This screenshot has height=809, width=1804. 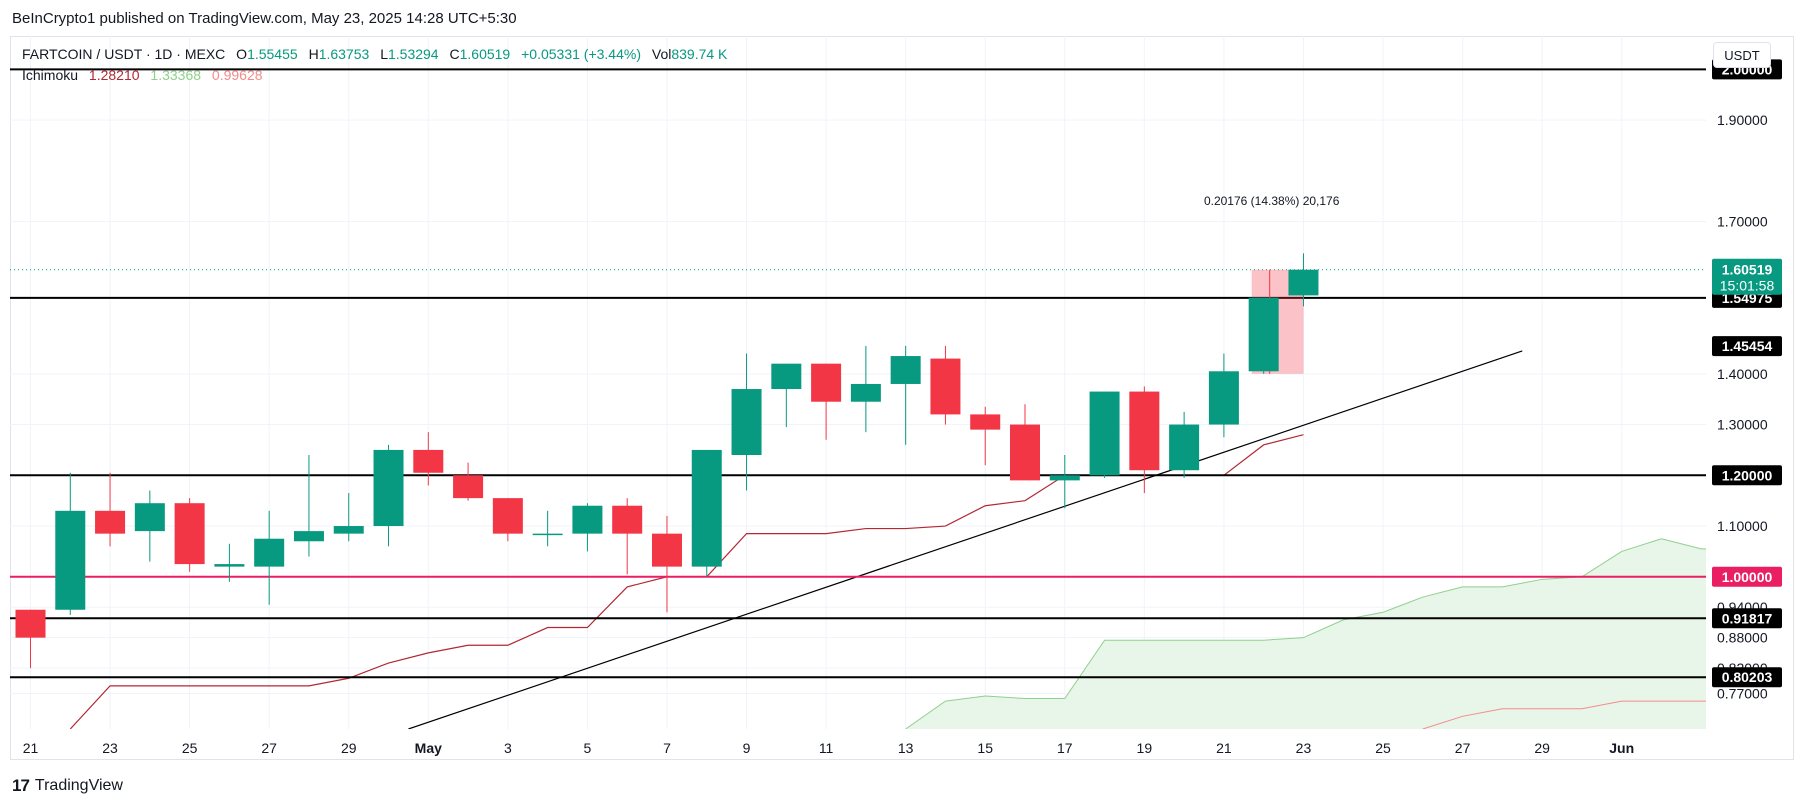 What do you see at coordinates (272, 54) in the screenshot?
I see `open-value: 1.55455` at bounding box center [272, 54].